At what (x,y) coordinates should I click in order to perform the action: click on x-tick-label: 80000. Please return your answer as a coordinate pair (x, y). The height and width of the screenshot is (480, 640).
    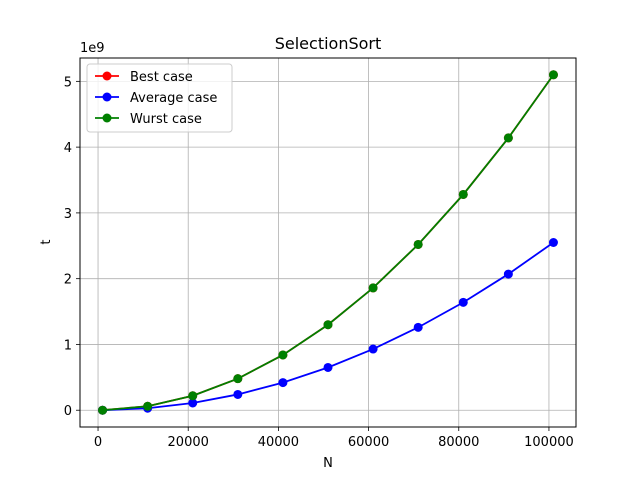
    Looking at the image, I should click on (458, 442).